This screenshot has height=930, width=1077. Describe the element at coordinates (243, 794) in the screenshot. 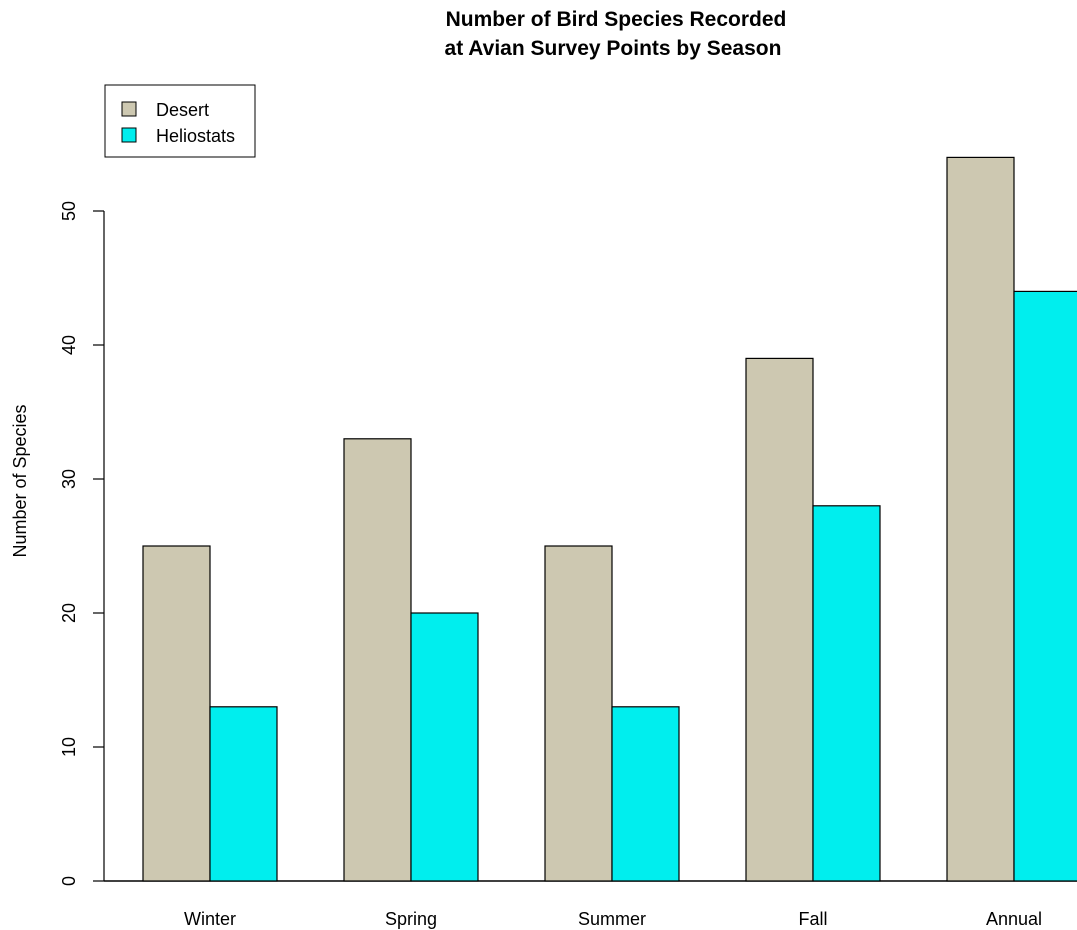

I see `bar-heliostats-winter` at that location.